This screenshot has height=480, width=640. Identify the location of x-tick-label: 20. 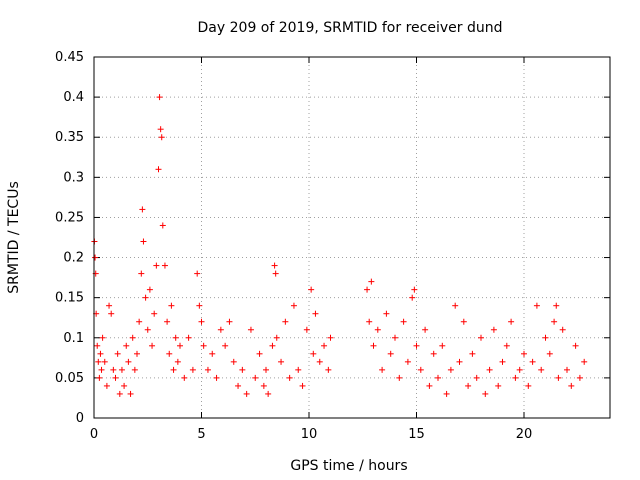
(524, 434).